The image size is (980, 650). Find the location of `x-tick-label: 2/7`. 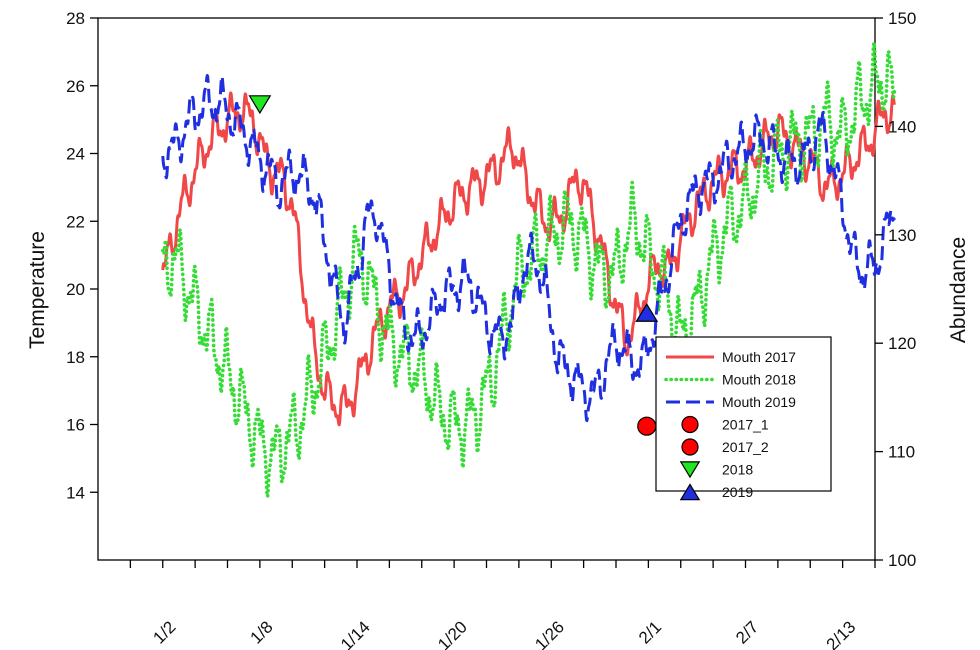

x-tick-label: 2/7 is located at coordinates (747, 632).